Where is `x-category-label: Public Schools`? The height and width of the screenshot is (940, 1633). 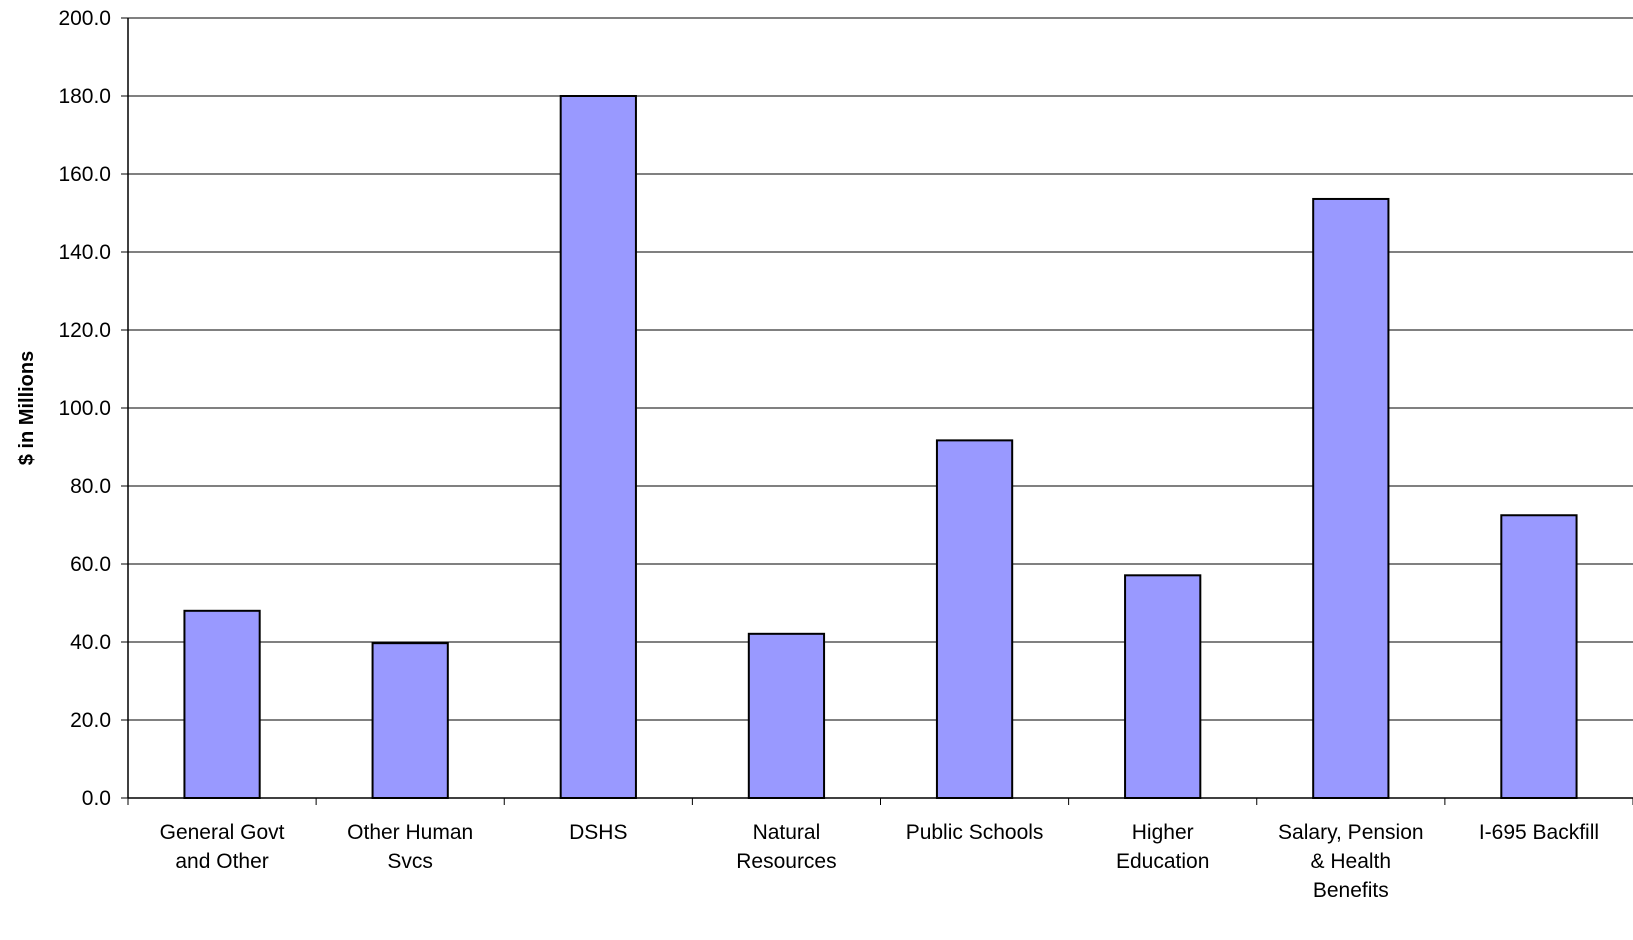 x-category-label: Public Schools is located at coordinates (975, 832).